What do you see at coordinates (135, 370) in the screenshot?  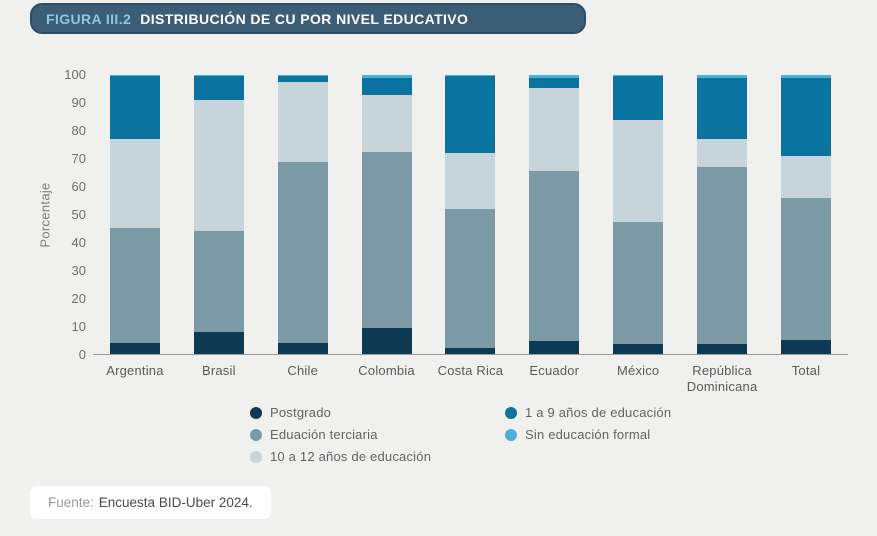 I see `x-tick-label: Argentina` at bounding box center [135, 370].